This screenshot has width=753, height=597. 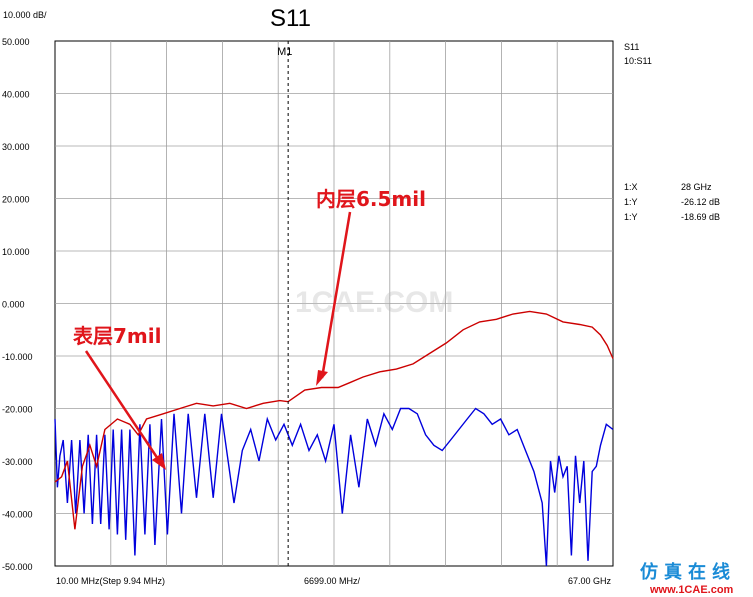 What do you see at coordinates (25, 15) in the screenshot?
I see `scale-label: 10.000 dB/` at bounding box center [25, 15].